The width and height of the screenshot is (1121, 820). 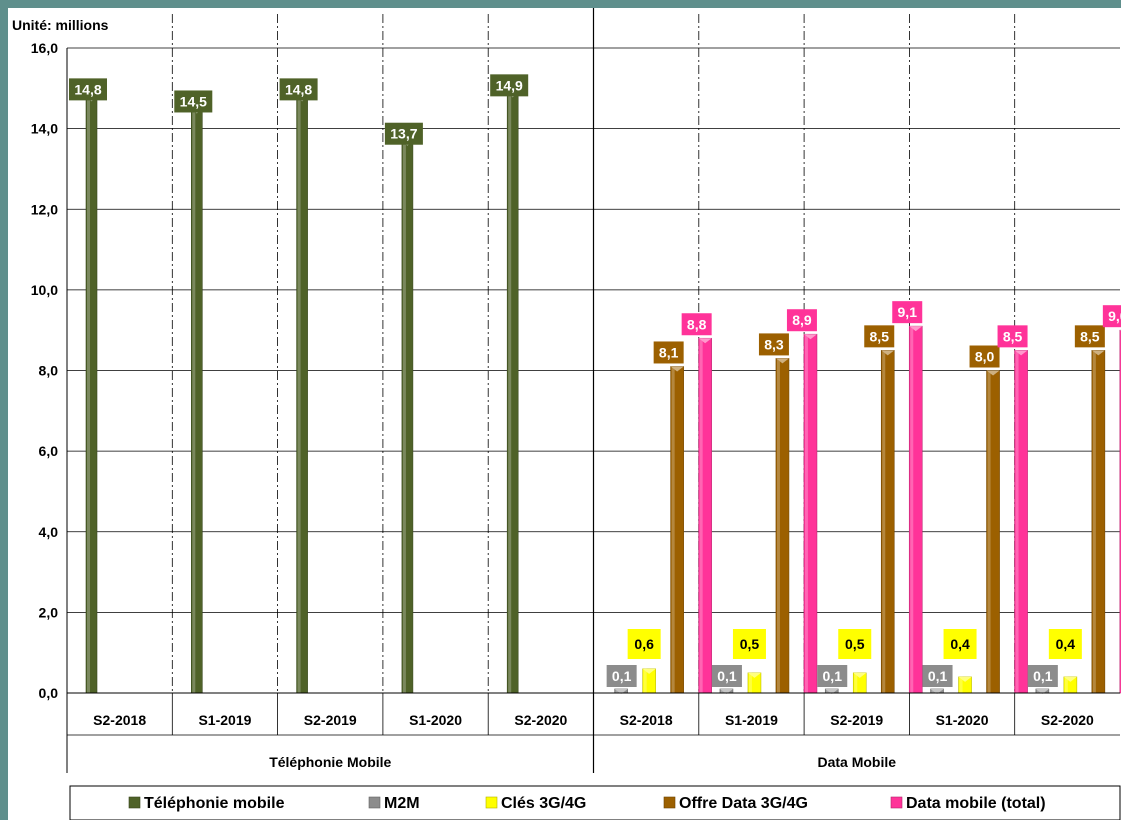 What do you see at coordinates (543, 803) in the screenshot?
I see `legend-label: Clés 3G/4G` at bounding box center [543, 803].